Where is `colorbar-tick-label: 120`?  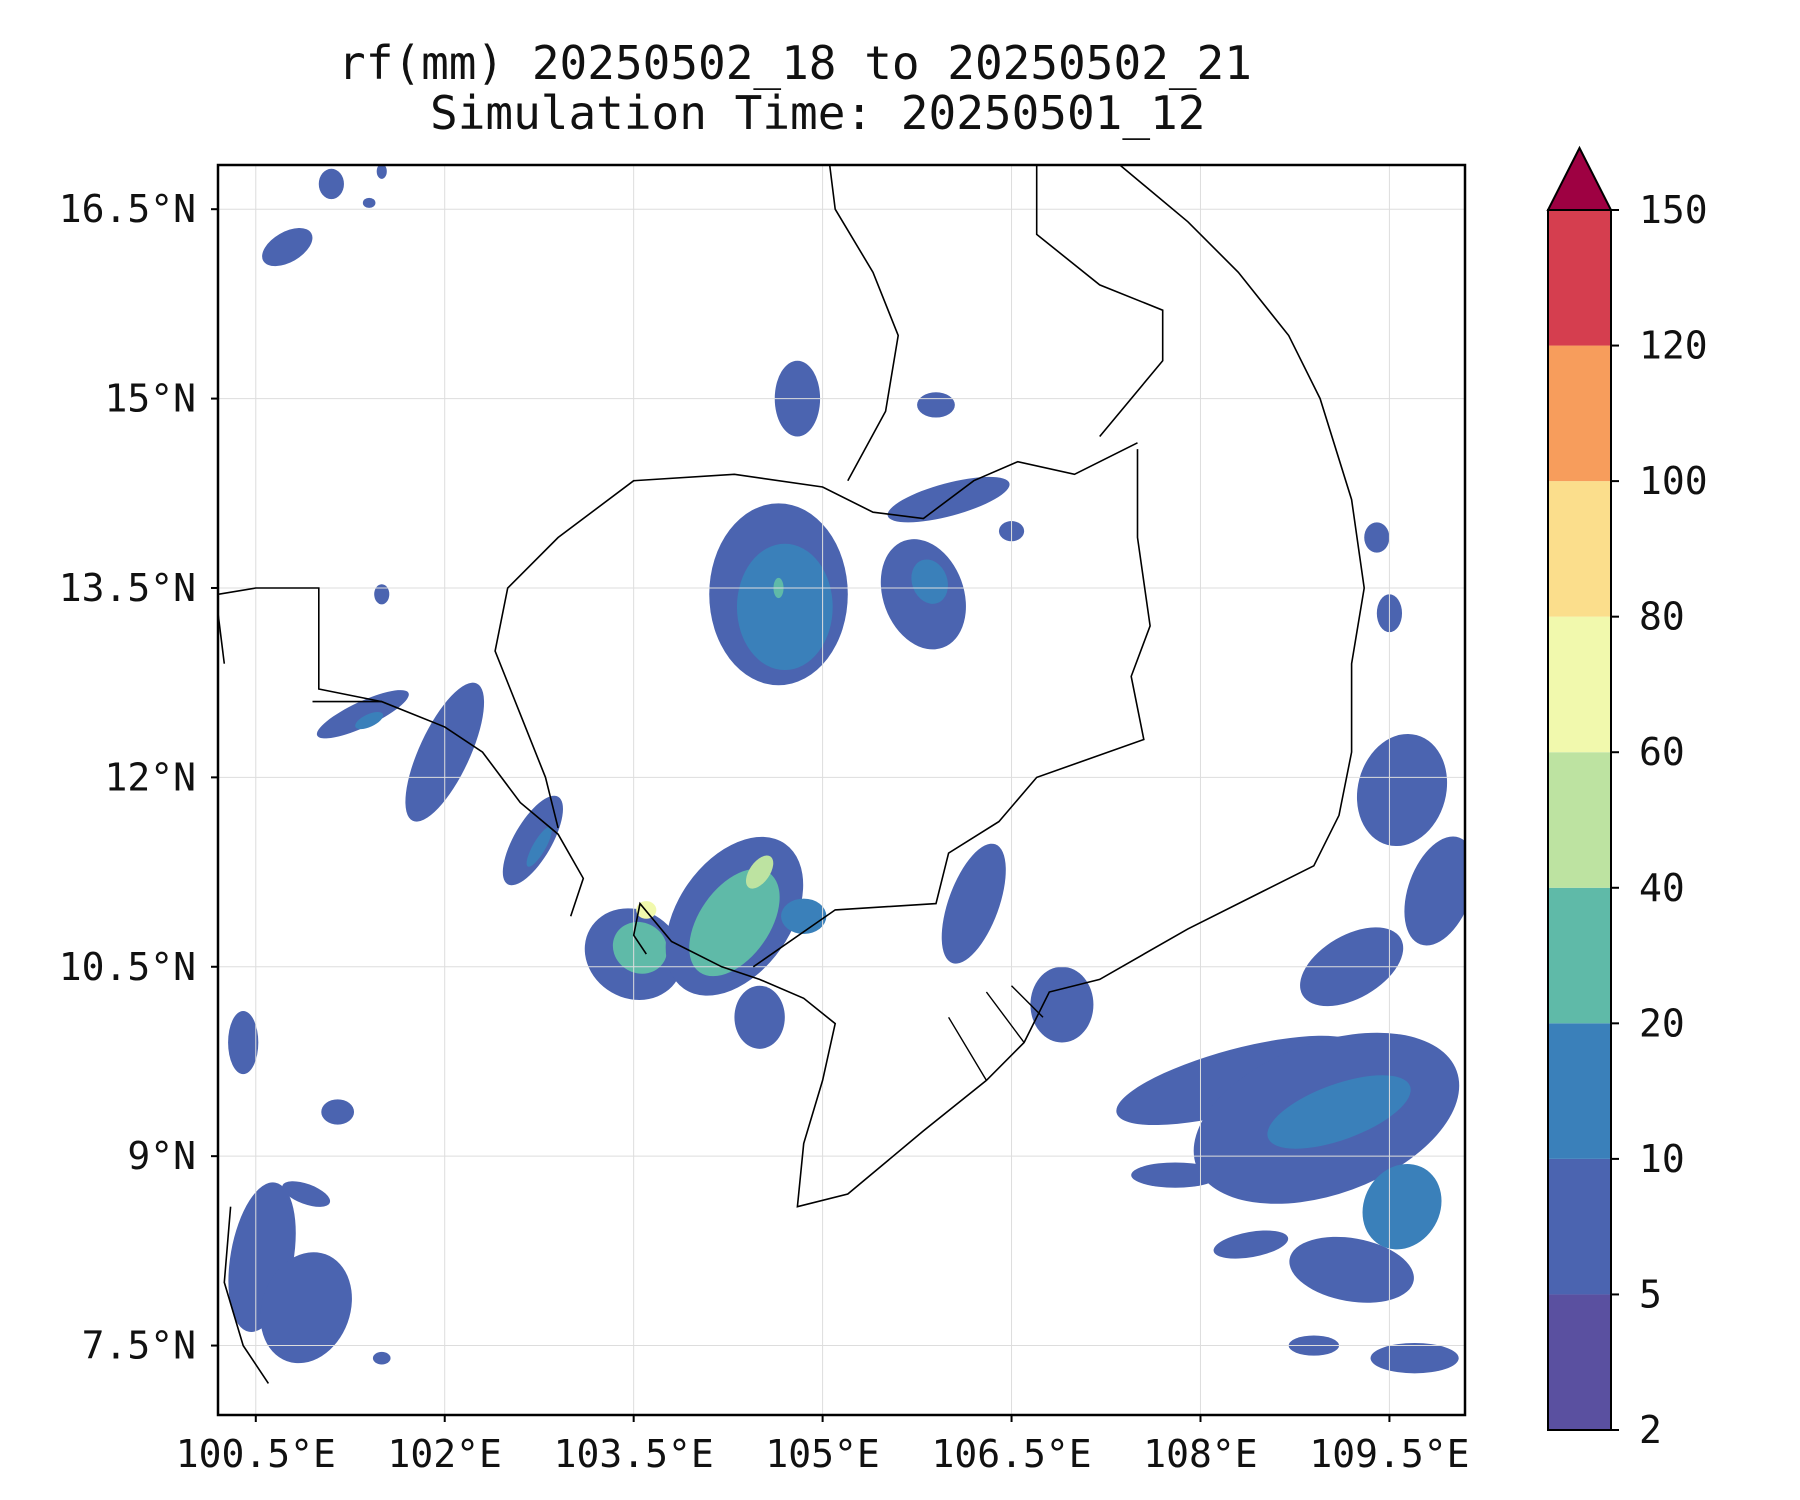 colorbar-tick-label: 120 is located at coordinates (1673, 346).